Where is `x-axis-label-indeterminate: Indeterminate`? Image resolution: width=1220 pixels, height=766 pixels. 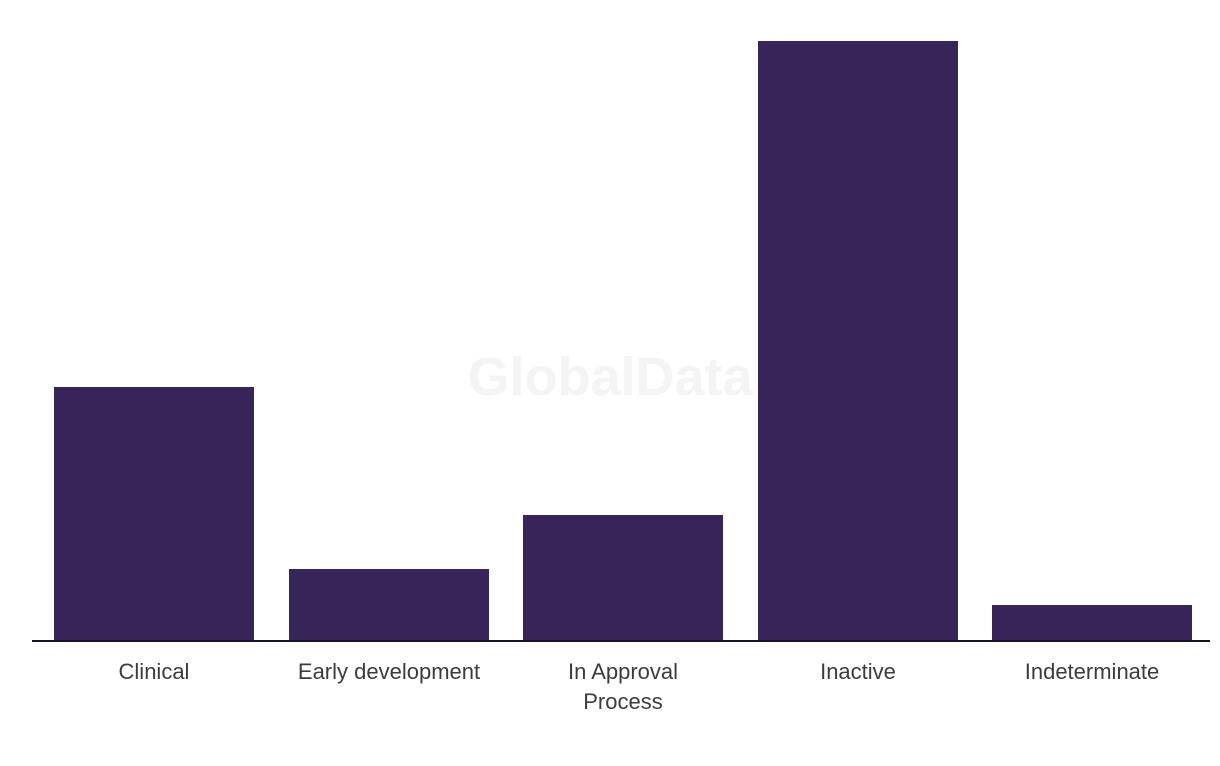
x-axis-label-indeterminate: Indeterminate is located at coordinates (1092, 671).